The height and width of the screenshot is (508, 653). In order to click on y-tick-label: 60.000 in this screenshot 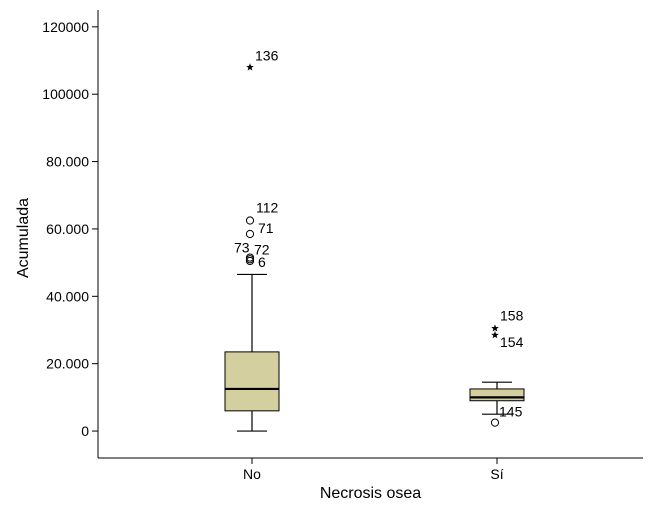, I will do `click(67, 229)`.